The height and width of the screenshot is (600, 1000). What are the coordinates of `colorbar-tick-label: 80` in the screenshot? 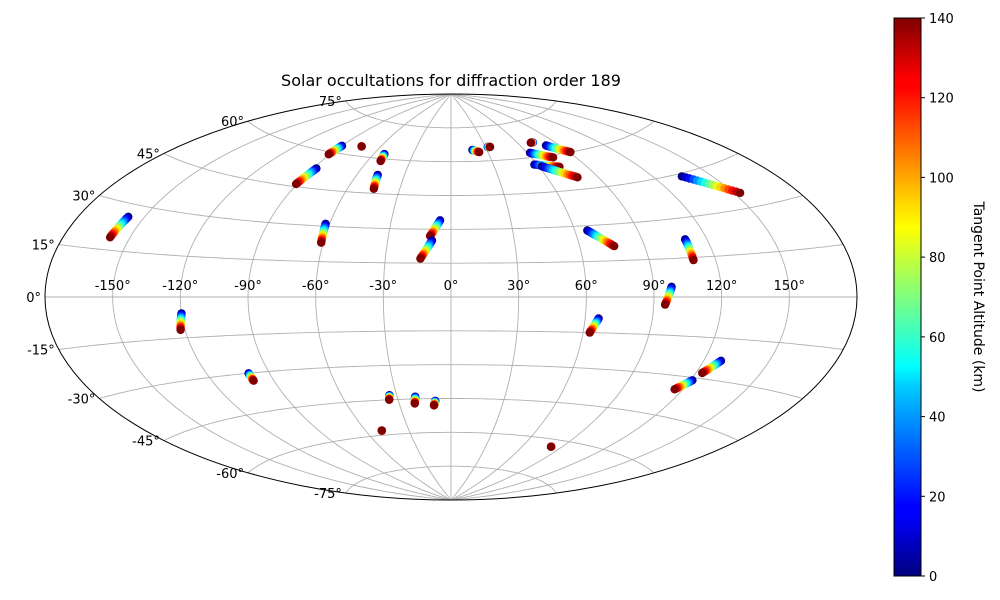 It's located at (937, 258).